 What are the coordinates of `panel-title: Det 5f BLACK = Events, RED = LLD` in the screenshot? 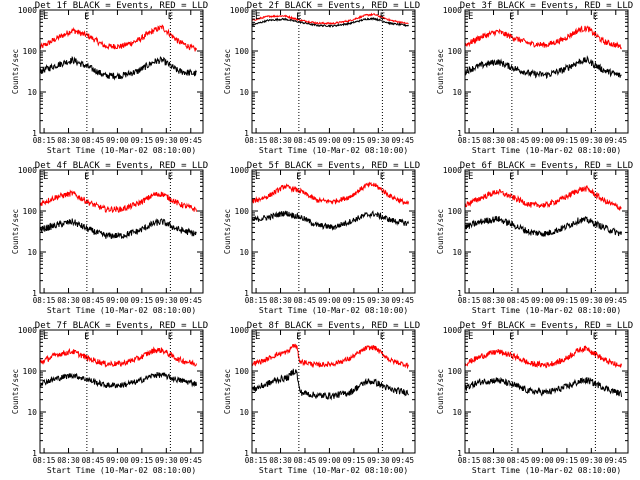 It's located at (333, 166).